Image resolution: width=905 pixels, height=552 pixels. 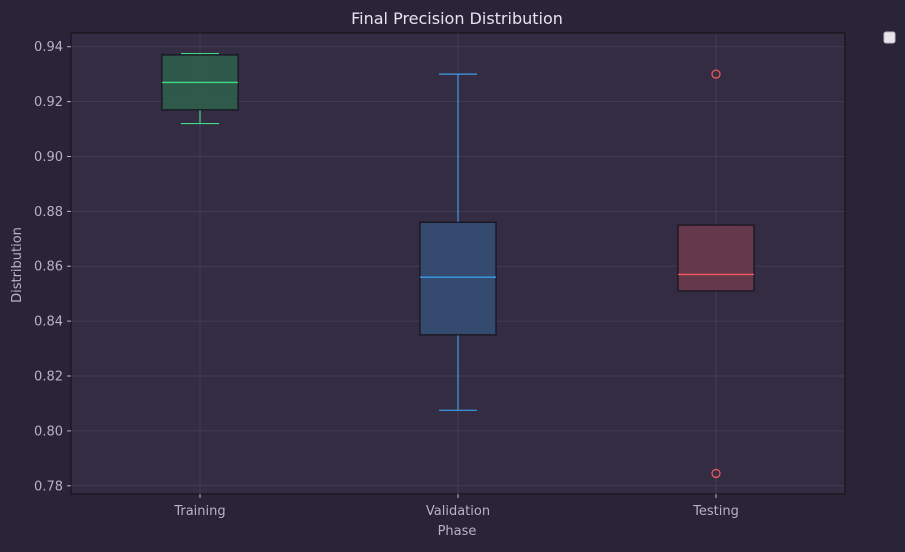 I want to click on x-tick-label: Validation, so click(x=458, y=511).